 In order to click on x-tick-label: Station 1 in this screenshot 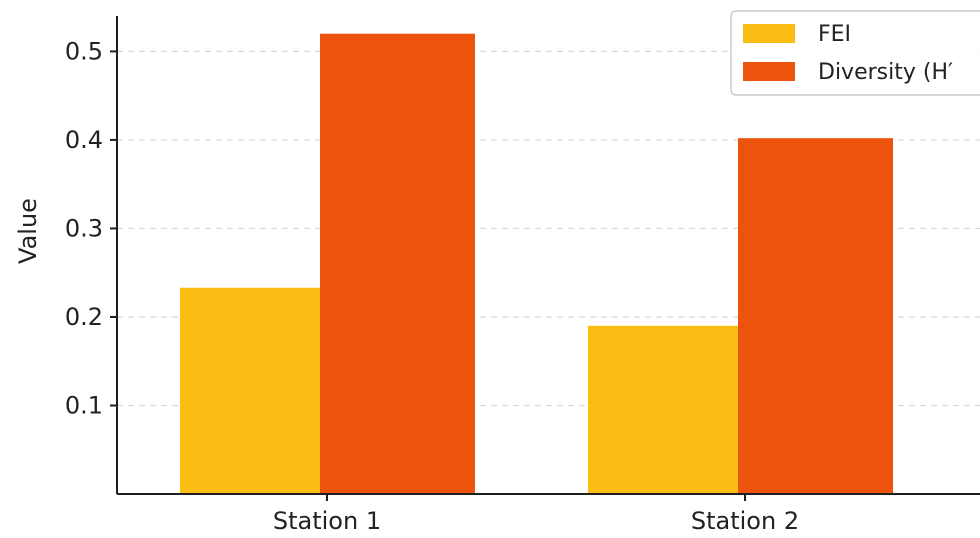, I will do `click(327, 521)`.